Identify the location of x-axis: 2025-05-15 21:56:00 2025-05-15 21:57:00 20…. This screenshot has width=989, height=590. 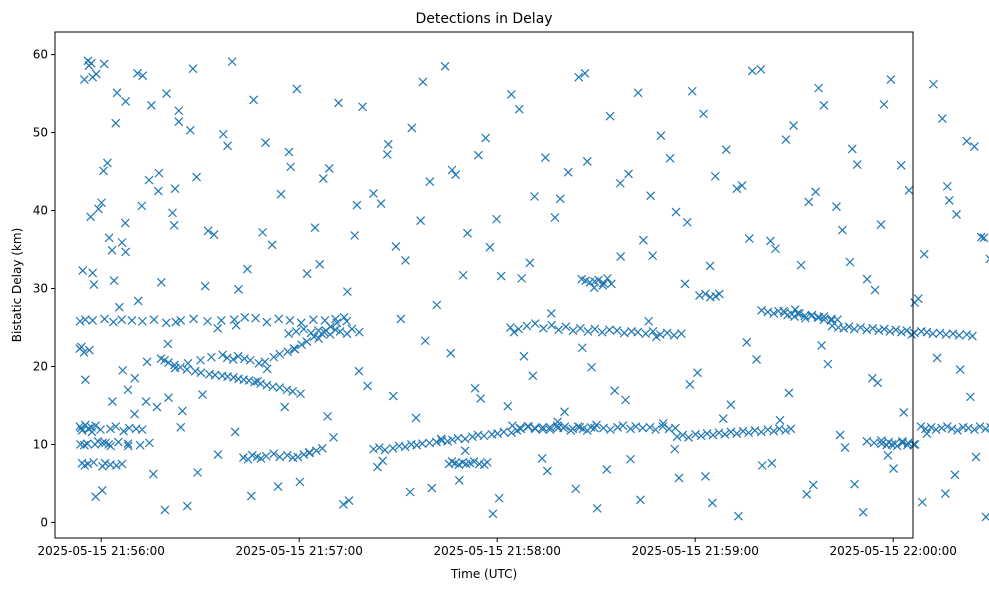
(497, 548).